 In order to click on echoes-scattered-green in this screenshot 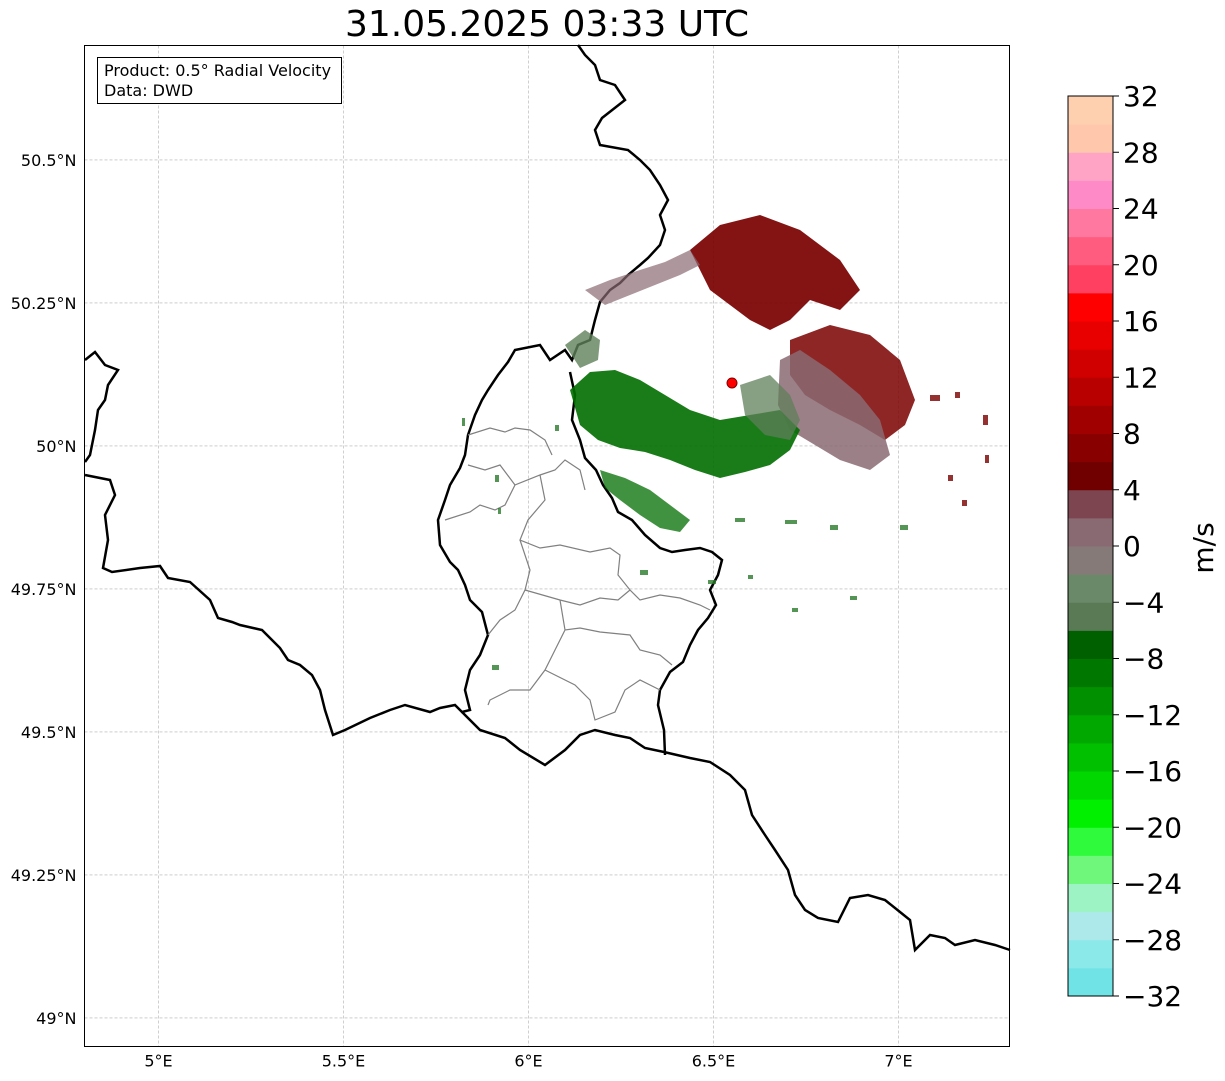, I will do `click(685, 544)`.